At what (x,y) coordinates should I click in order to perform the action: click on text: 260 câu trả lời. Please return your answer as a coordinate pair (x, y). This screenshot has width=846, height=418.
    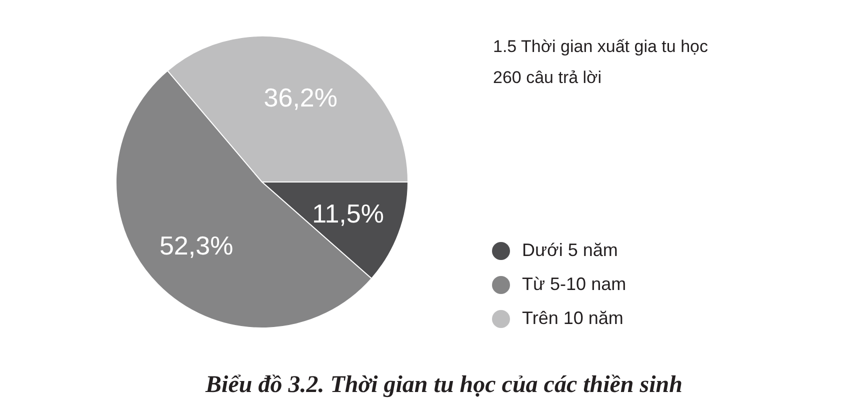
    Looking at the image, I should click on (547, 77).